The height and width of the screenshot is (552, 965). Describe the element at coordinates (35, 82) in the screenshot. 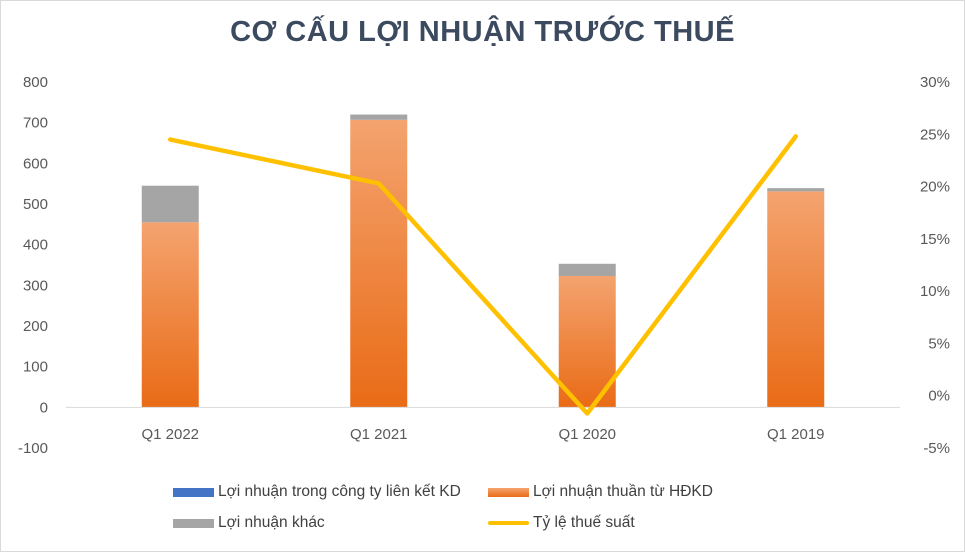

I see `left-tick-label: 800` at that location.